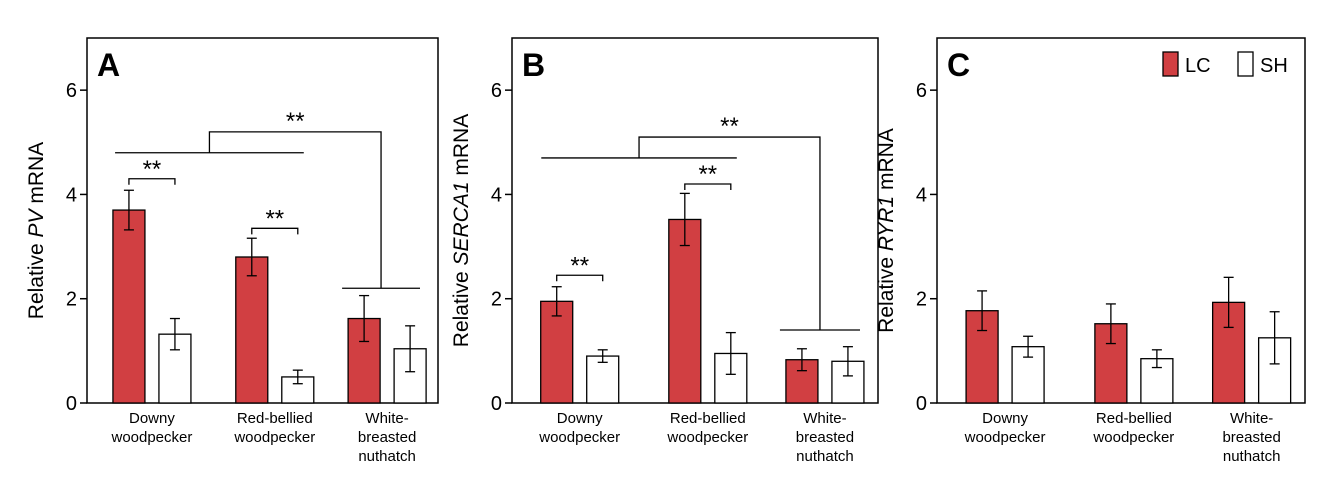  Describe the element at coordinates (36, 222) in the screenshot. I see `y-axis-label-gene: PV` at that location.